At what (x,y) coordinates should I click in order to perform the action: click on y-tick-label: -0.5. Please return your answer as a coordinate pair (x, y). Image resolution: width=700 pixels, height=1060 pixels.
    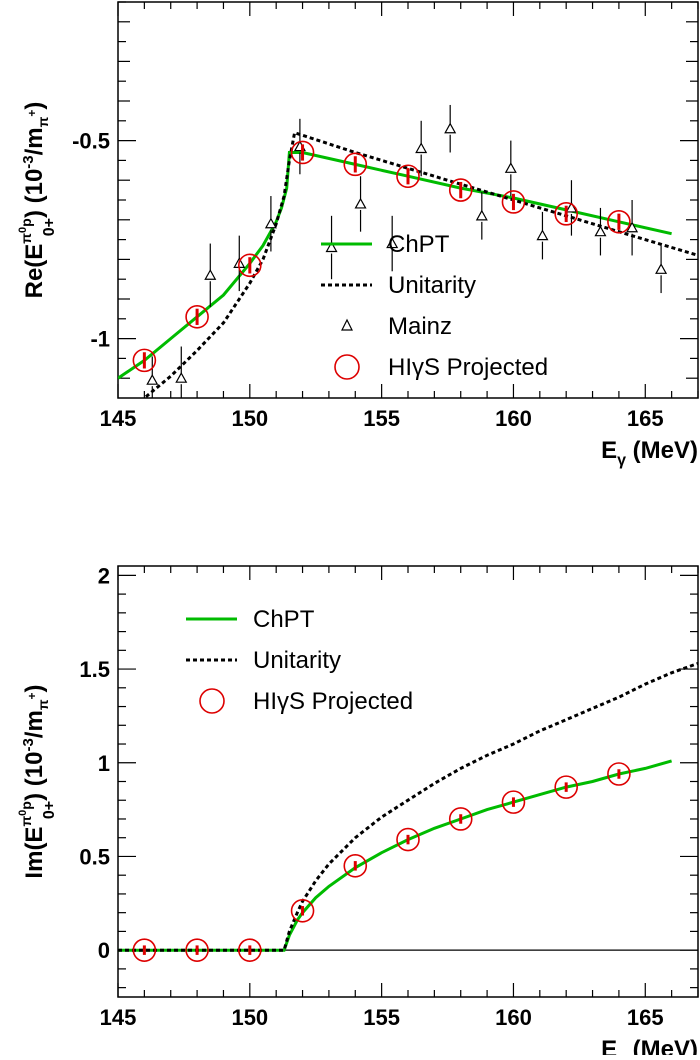
    Looking at the image, I should click on (91, 141).